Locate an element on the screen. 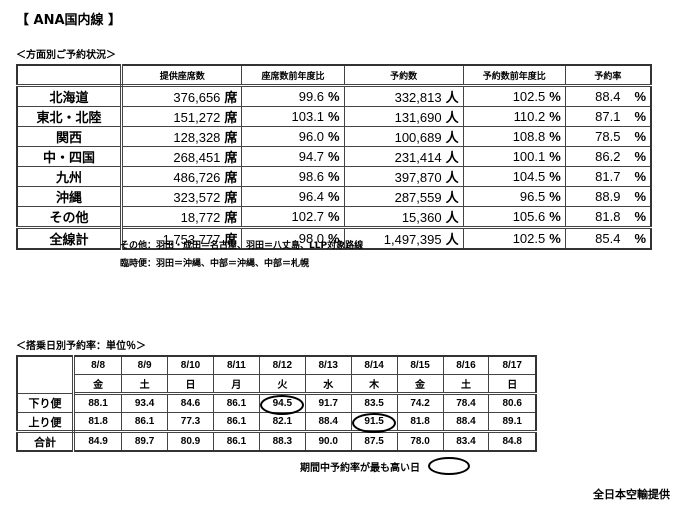 This screenshot has width=680, height=509. value: 268,451 is located at coordinates (197, 157).